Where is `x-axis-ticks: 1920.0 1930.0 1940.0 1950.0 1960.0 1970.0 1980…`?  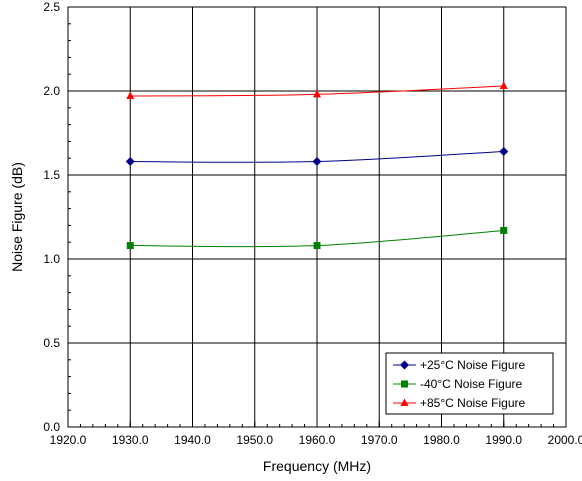
x-axis-ticks: 1920.0 1930.0 1940.0 1950.0 1960.0 1970.0 1980… is located at coordinates (316, 434).